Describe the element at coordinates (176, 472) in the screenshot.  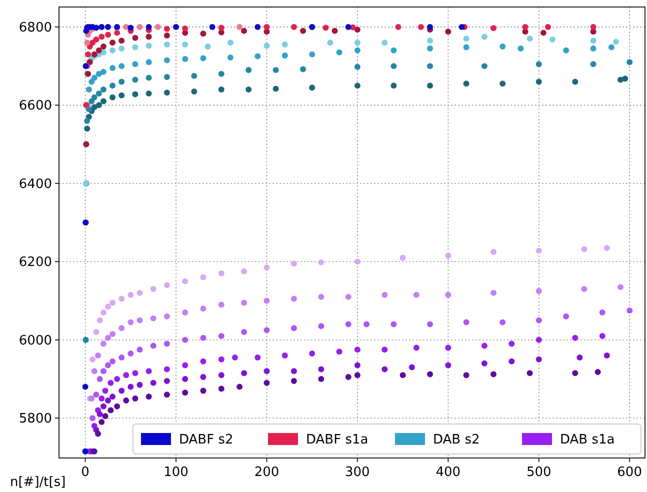
I see `x-tick-label: 100` at that location.